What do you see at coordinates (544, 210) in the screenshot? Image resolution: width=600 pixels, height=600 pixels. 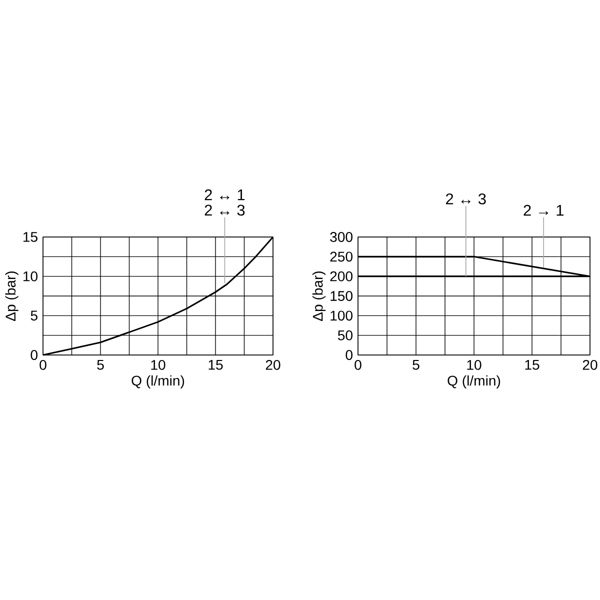 I see `annotation: 2 → 1` at bounding box center [544, 210].